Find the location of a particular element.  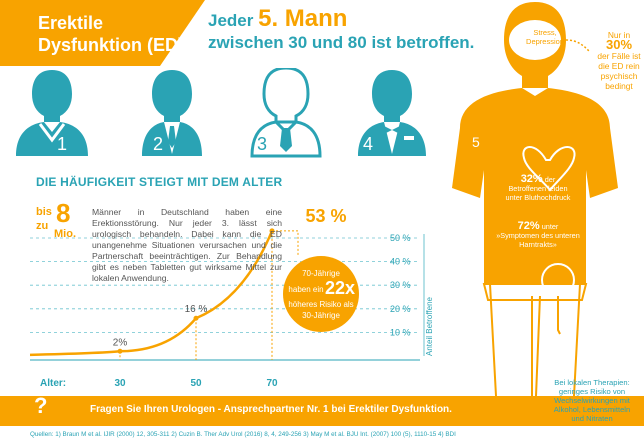

y-tick-label: 30 % is located at coordinates (400, 285).